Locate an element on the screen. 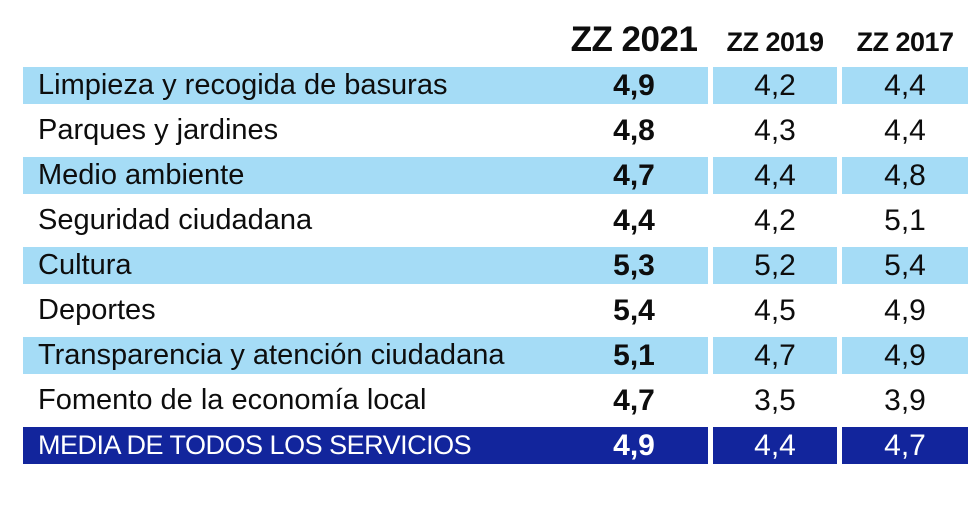 The width and height of the screenshot is (980, 506). value-2021: 4,9 is located at coordinates (634, 85).